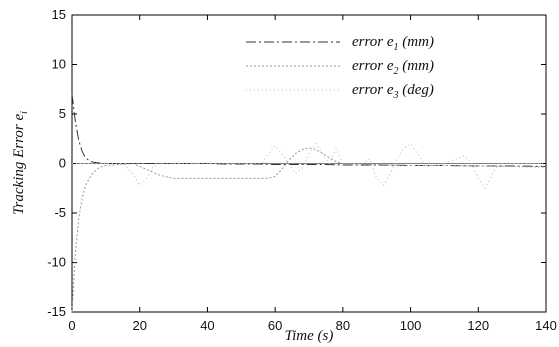 This screenshot has height=347, width=559. Describe the element at coordinates (71, 325) in the screenshot. I see `x-tick-label: 0` at that location.